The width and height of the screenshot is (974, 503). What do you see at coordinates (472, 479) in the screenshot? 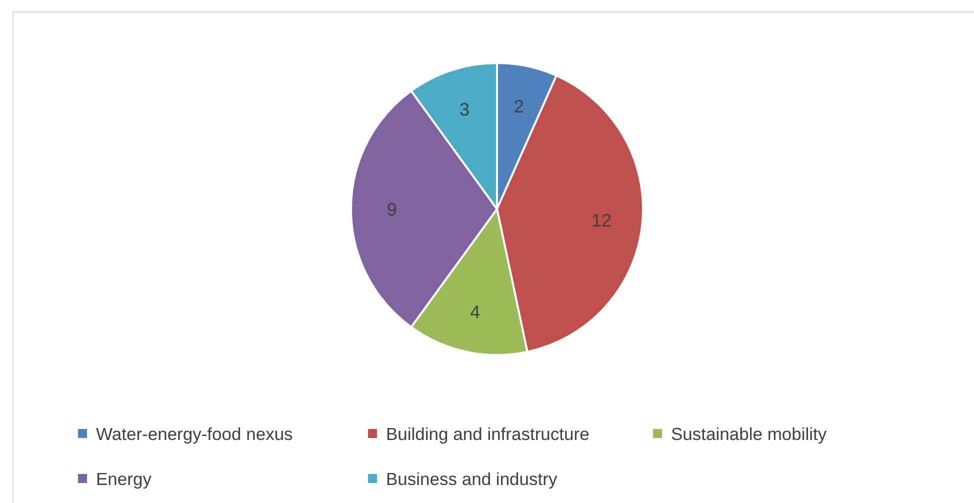
I see `legend-label: Business and industry` at bounding box center [472, 479].